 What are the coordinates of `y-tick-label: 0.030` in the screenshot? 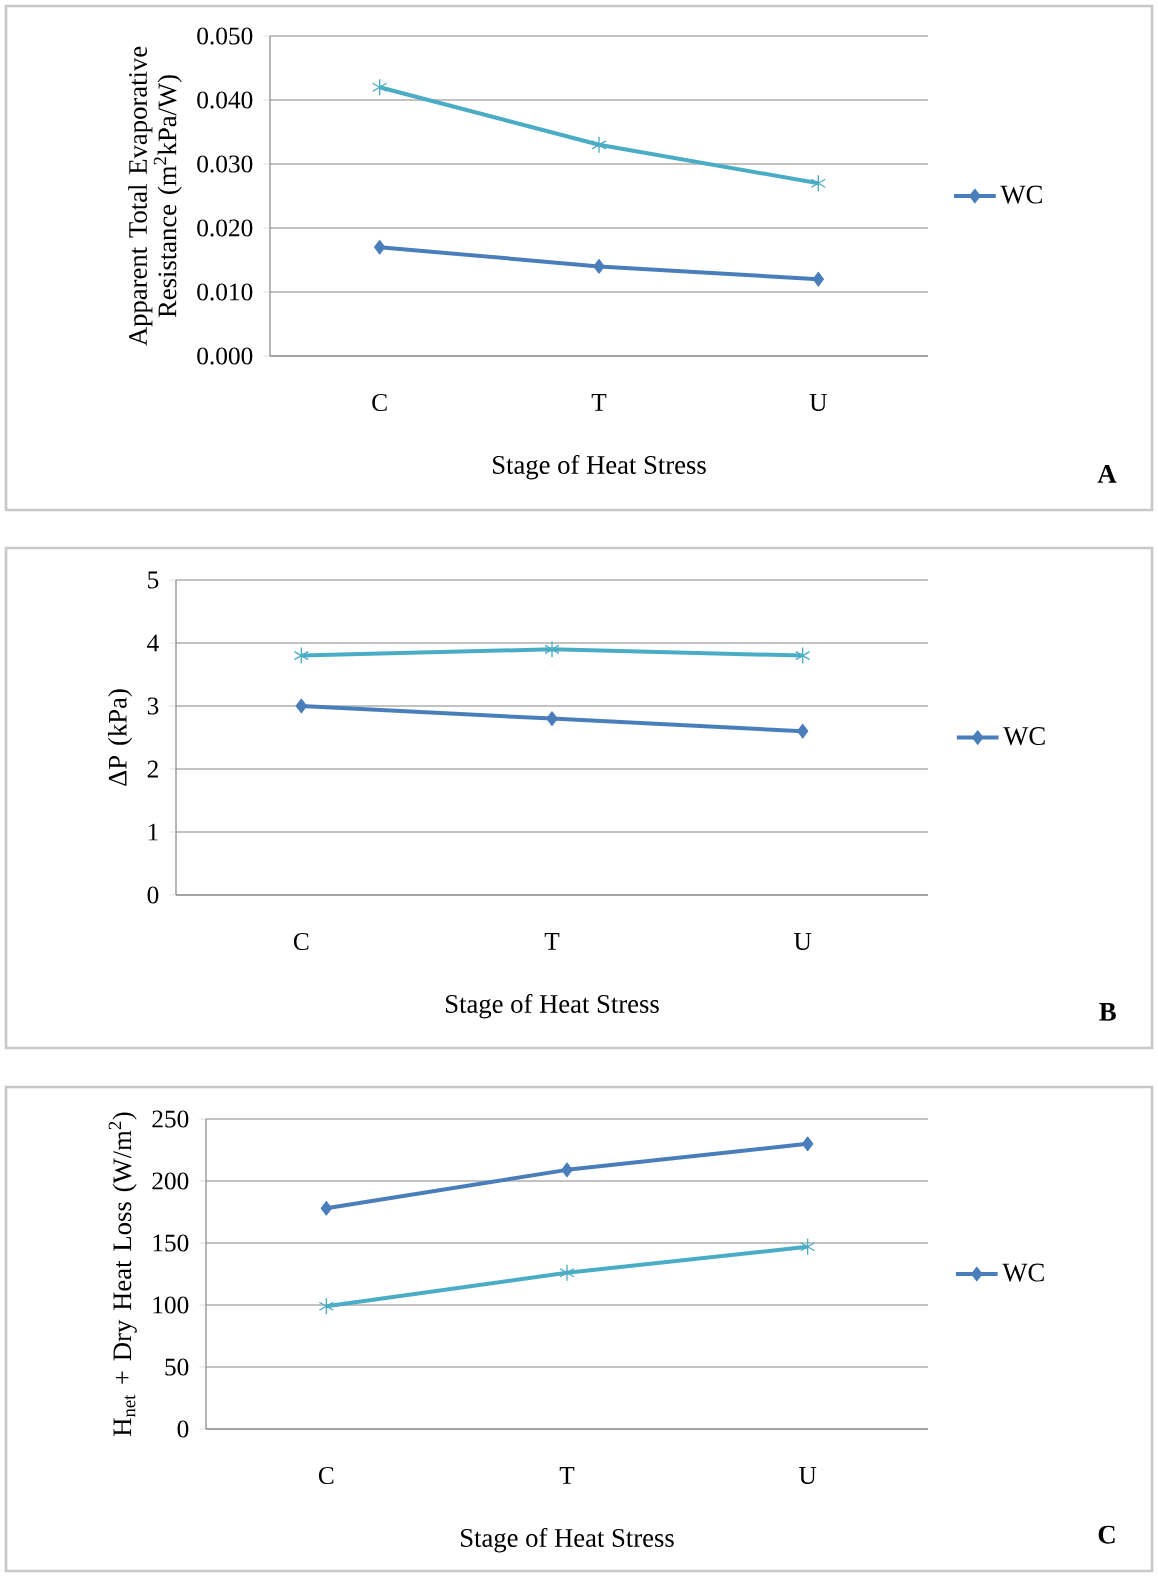 It's located at (225, 164).